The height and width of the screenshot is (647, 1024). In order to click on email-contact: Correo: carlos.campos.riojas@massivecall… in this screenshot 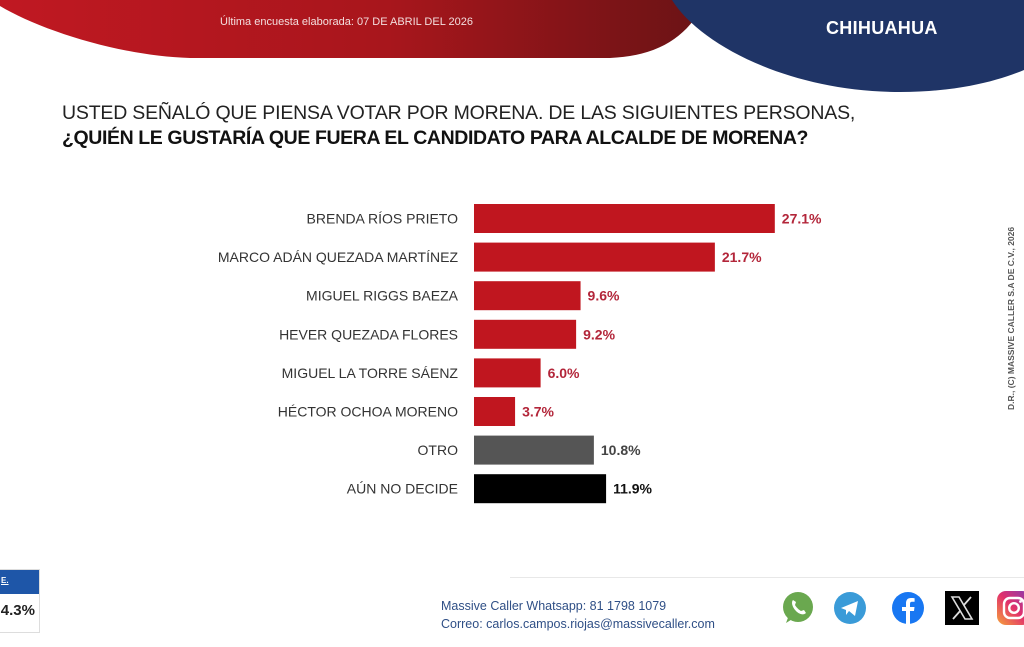, I will do `click(578, 624)`.